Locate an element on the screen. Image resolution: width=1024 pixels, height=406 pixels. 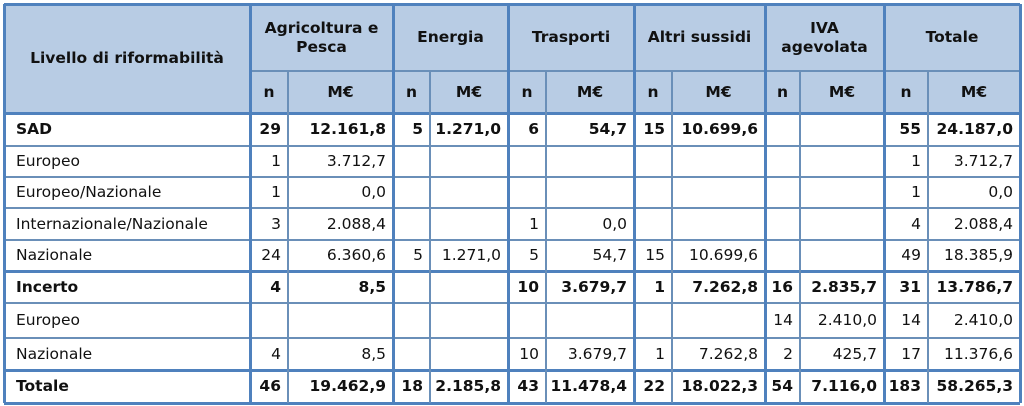
table-cell: 12.161,8 is located at coordinates (348, 129).